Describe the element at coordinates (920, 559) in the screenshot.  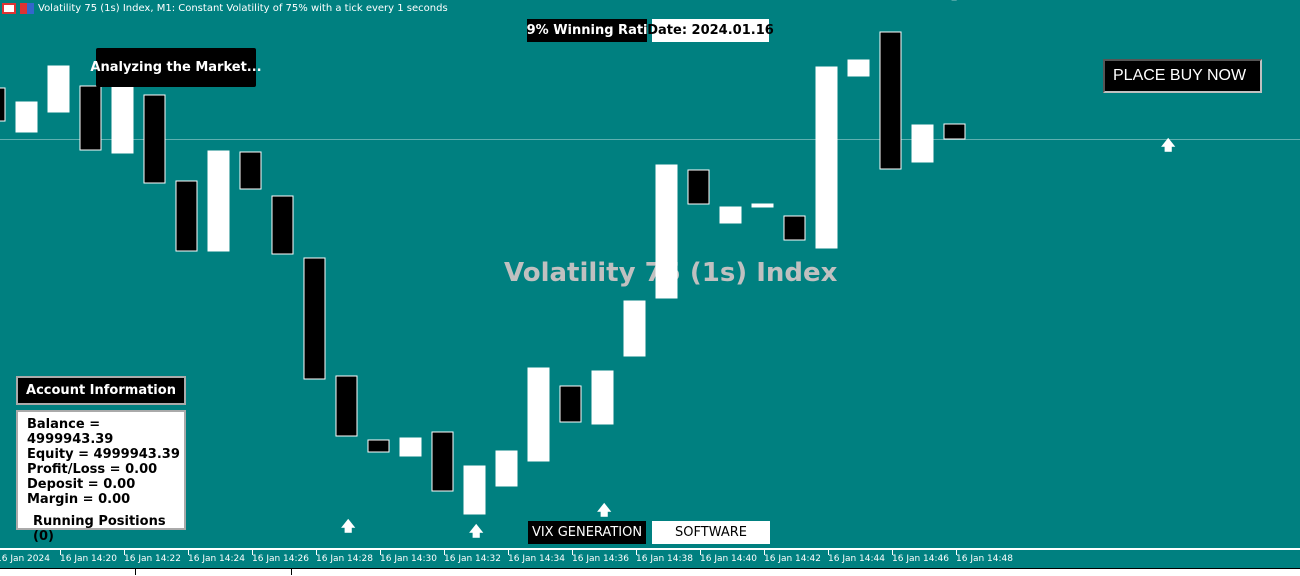
I see `time-label: 16 Jan 14:46` at that location.